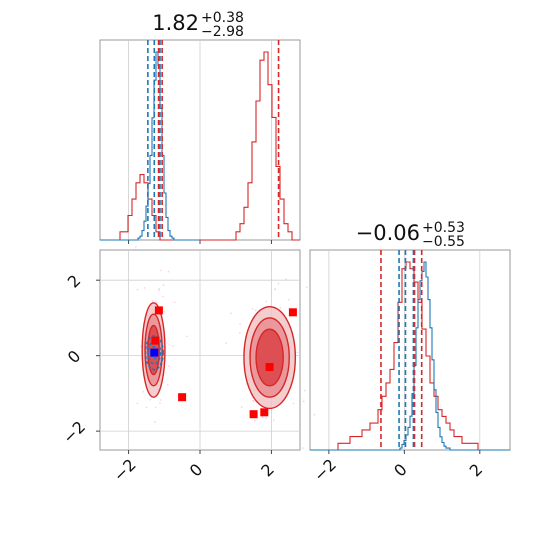 This screenshot has height=550, width=550. What do you see at coordinates (222, 18) in the screenshot?
I see `param1-title-plus: +0.38` at bounding box center [222, 18].